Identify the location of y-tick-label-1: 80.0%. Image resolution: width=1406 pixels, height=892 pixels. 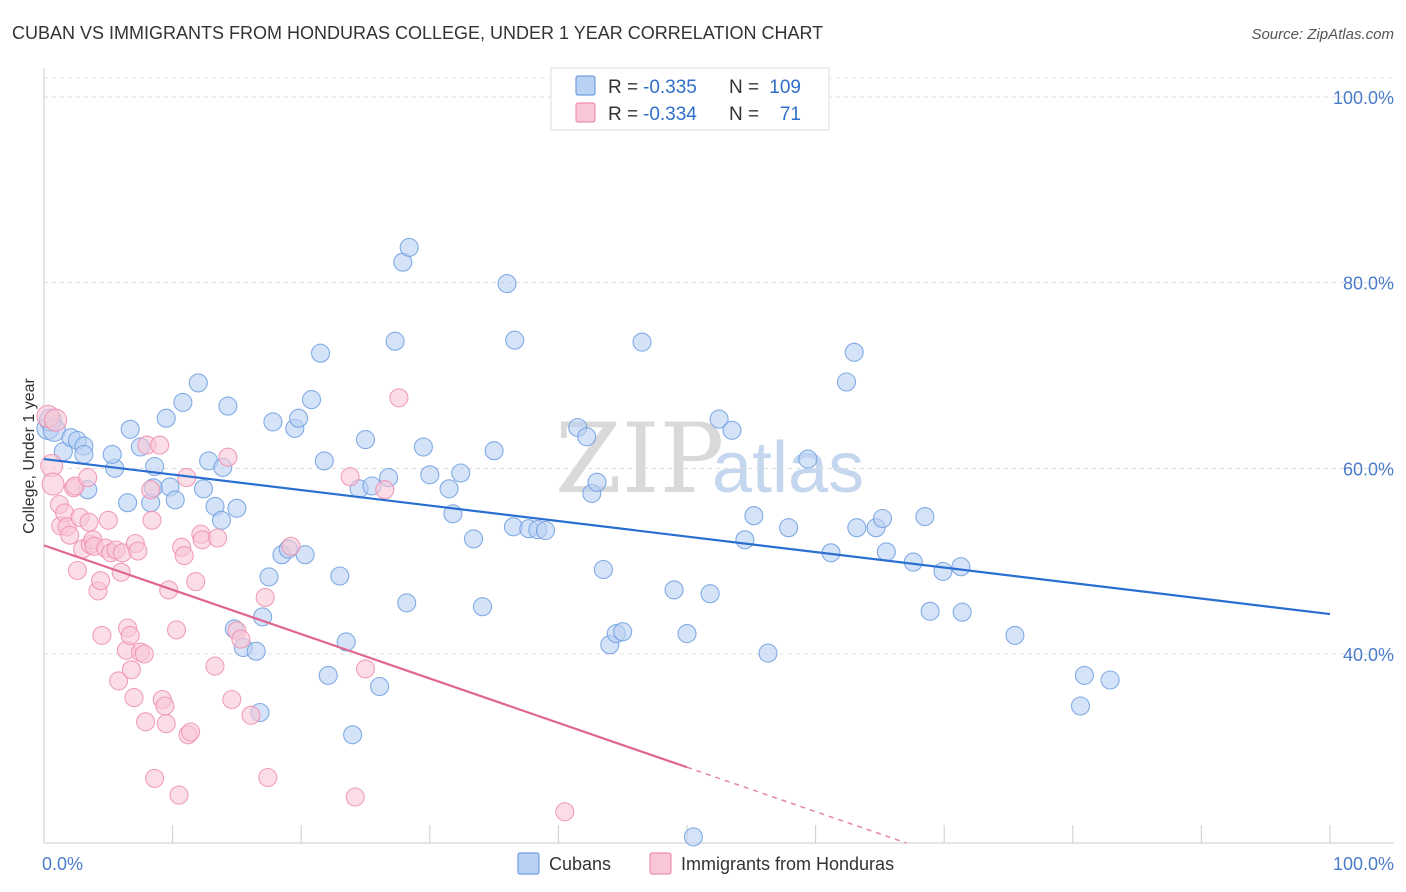
(1368, 284).